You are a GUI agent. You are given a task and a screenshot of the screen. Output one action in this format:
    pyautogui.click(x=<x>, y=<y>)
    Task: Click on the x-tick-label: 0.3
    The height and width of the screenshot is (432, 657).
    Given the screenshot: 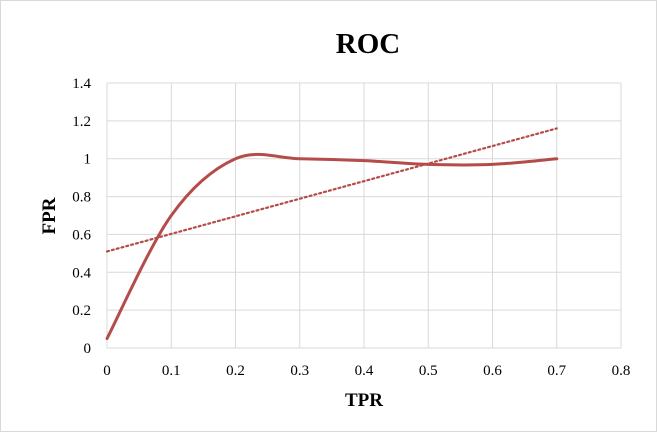 What is the action you would take?
    pyautogui.click(x=299, y=371)
    